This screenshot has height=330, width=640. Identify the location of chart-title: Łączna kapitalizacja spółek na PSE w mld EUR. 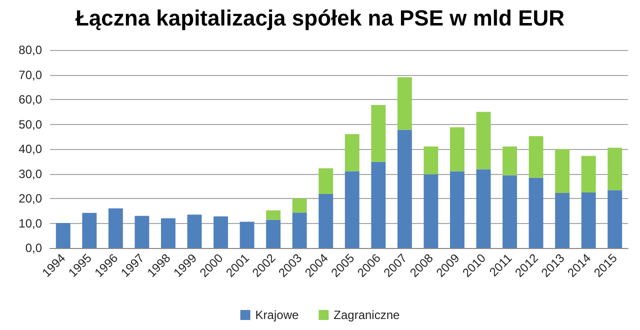
(320, 18).